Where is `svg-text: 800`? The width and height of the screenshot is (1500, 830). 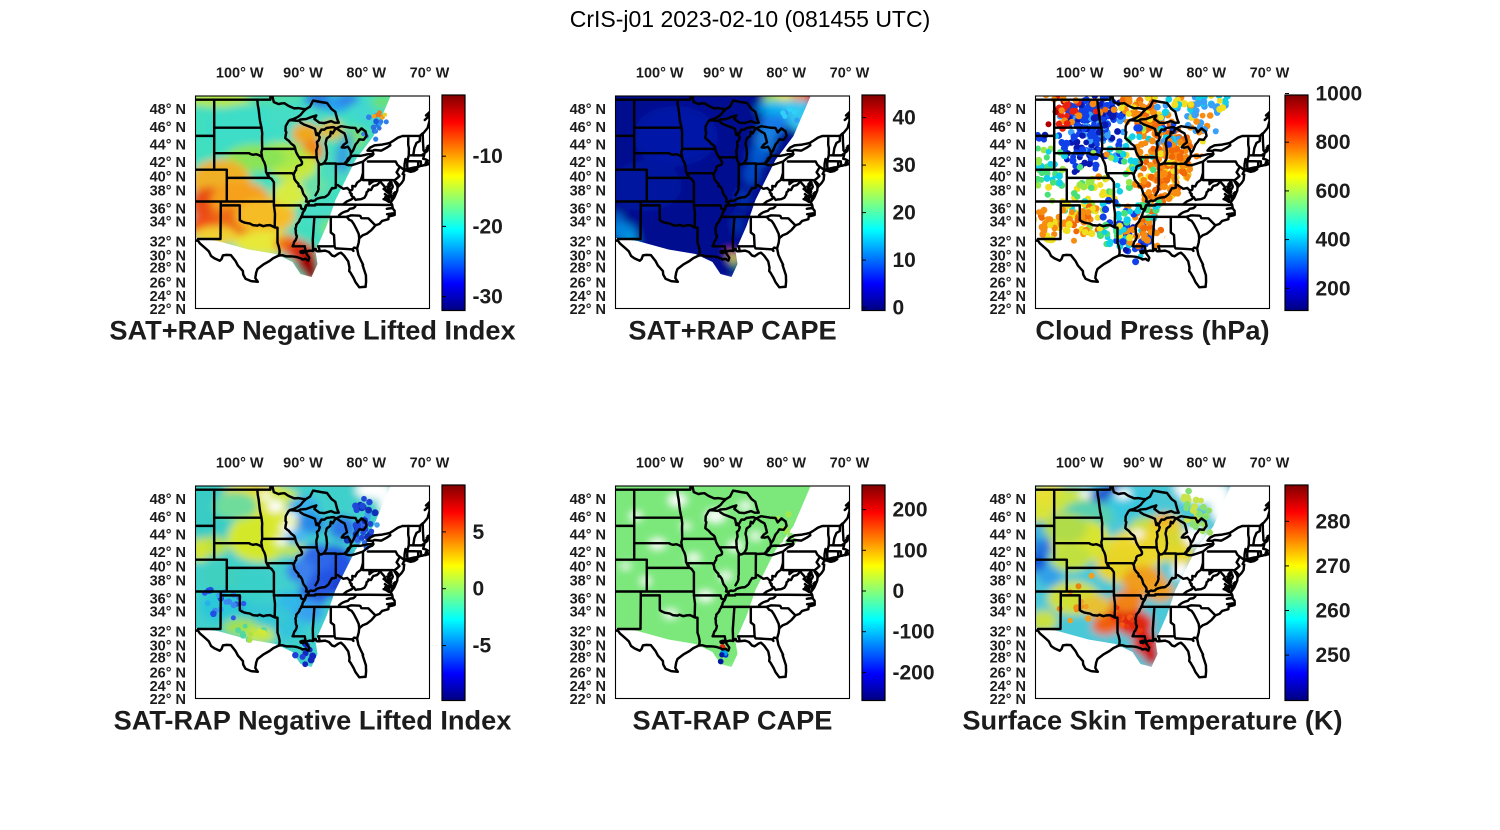
svg-text: 800 is located at coordinates (1333, 142).